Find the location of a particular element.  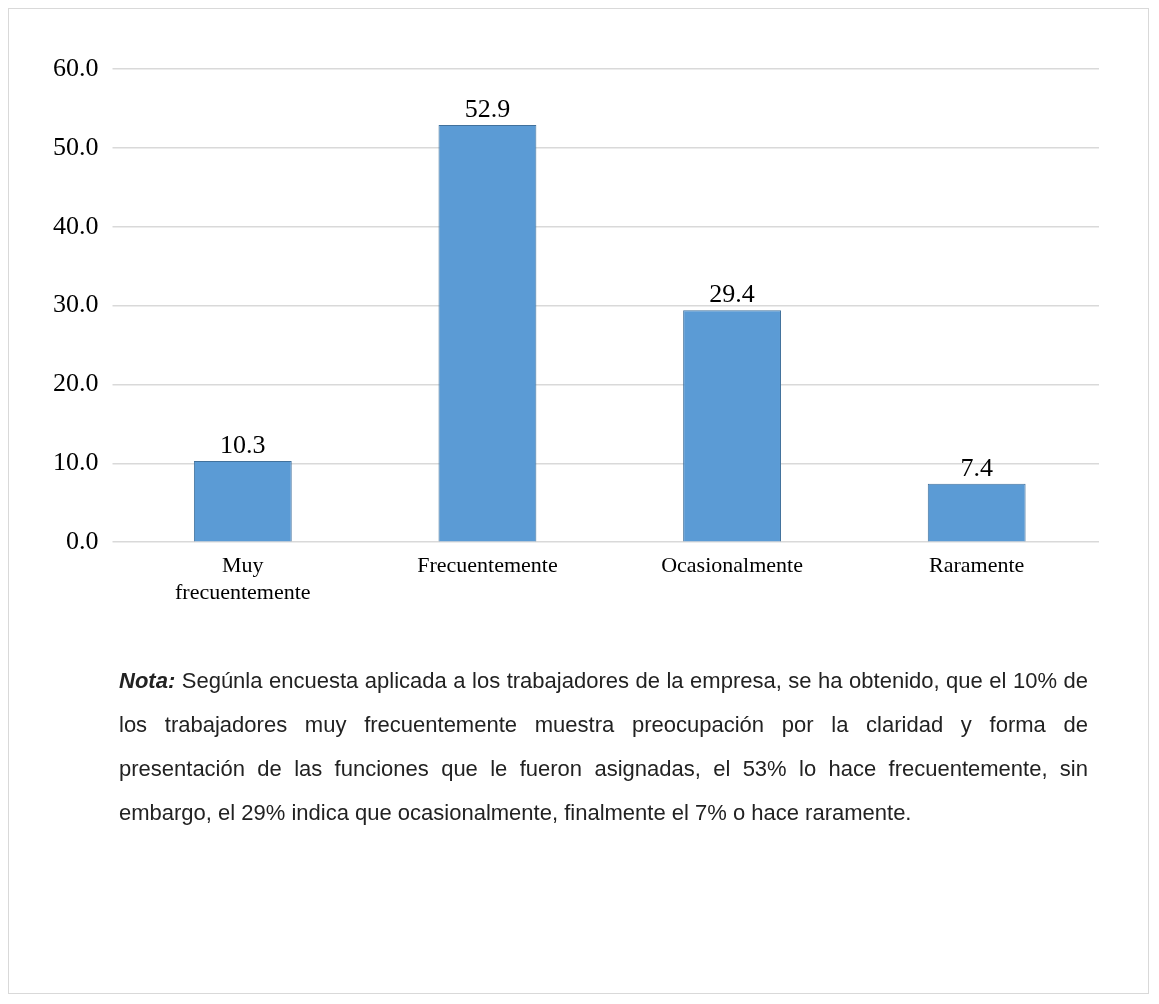

data-label: 10.3 is located at coordinates (243, 444).